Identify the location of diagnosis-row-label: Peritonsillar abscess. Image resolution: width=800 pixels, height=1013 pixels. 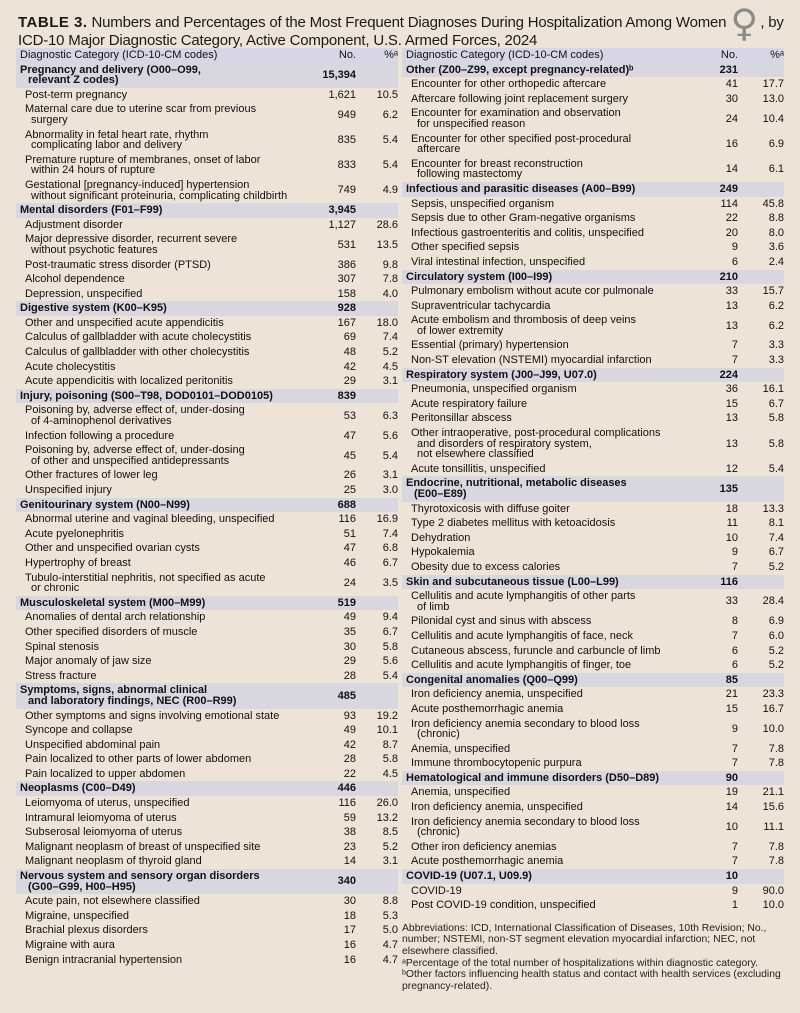
(461, 418).